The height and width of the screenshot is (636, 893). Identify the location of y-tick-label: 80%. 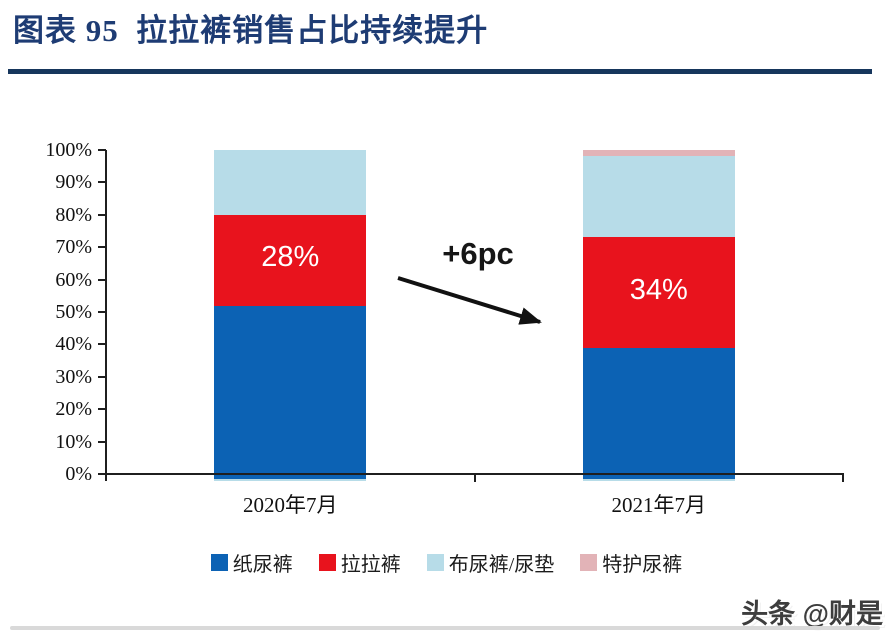
(73, 214).